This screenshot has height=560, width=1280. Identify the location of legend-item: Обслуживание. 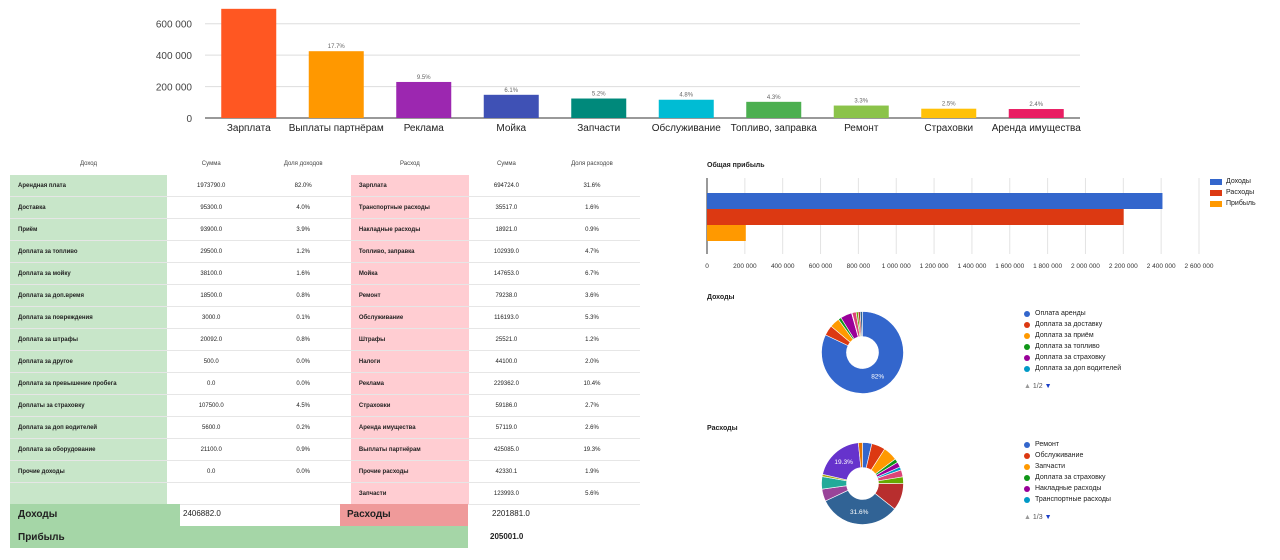
(1067, 455).